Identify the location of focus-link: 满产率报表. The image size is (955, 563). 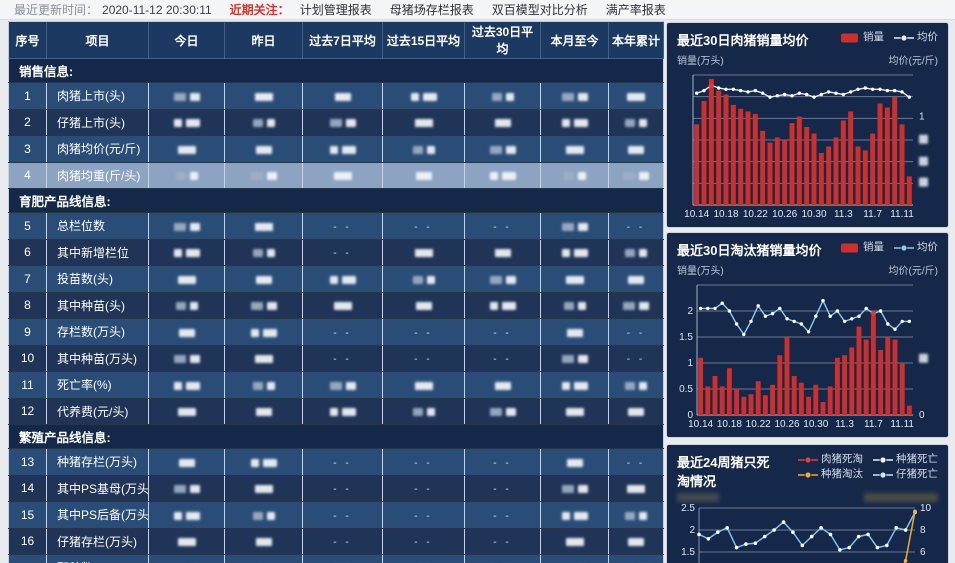
(635, 10).